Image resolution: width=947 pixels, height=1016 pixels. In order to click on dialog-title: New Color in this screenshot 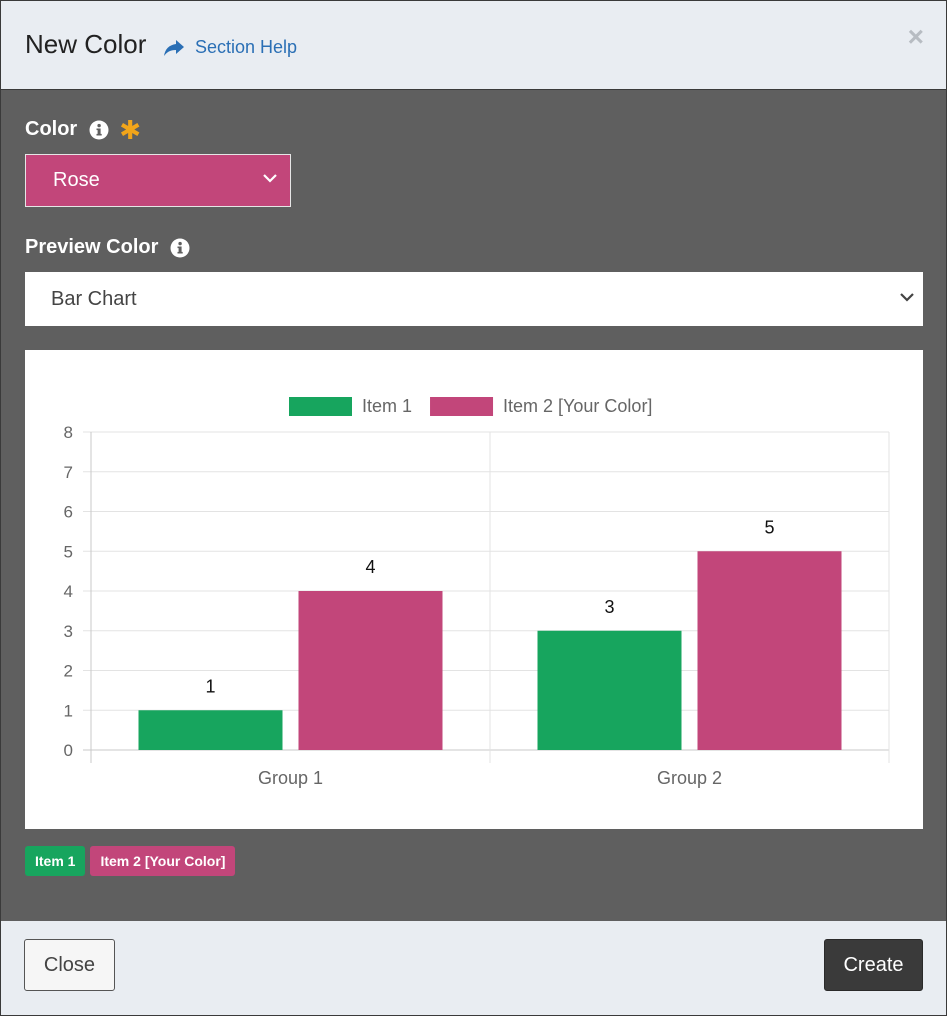, I will do `click(86, 44)`.